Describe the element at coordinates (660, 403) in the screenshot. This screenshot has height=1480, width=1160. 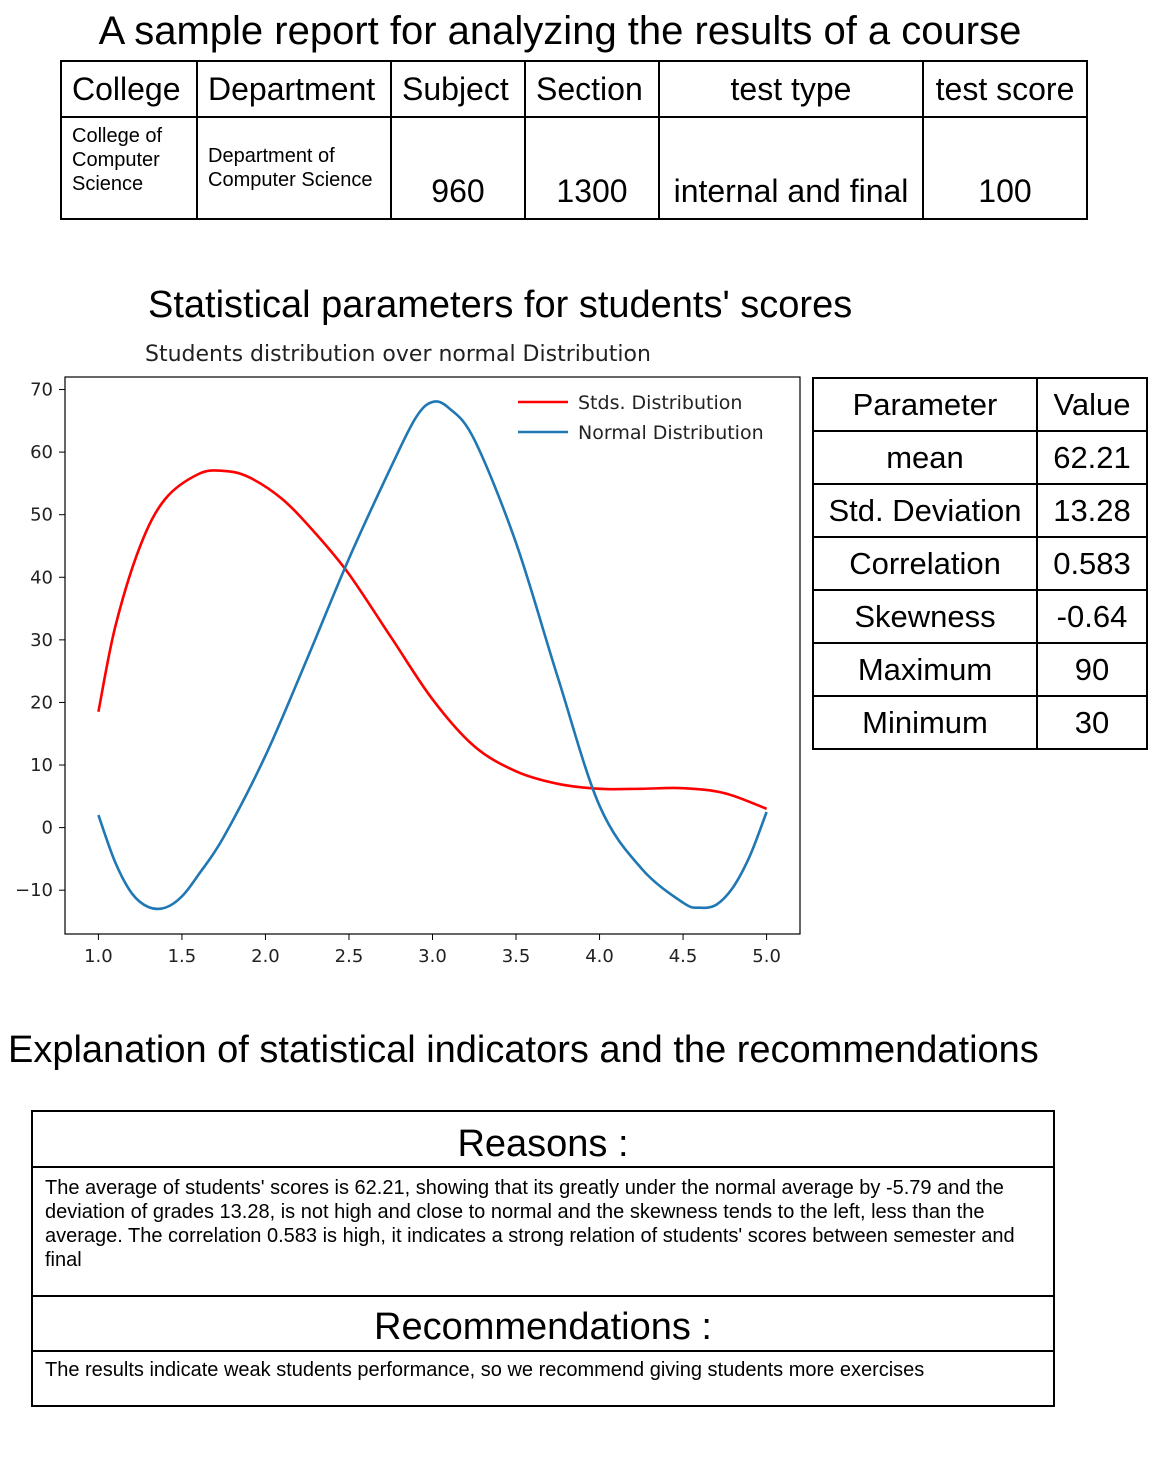
I see `legend-label-stds: Stds. Distribution` at that location.